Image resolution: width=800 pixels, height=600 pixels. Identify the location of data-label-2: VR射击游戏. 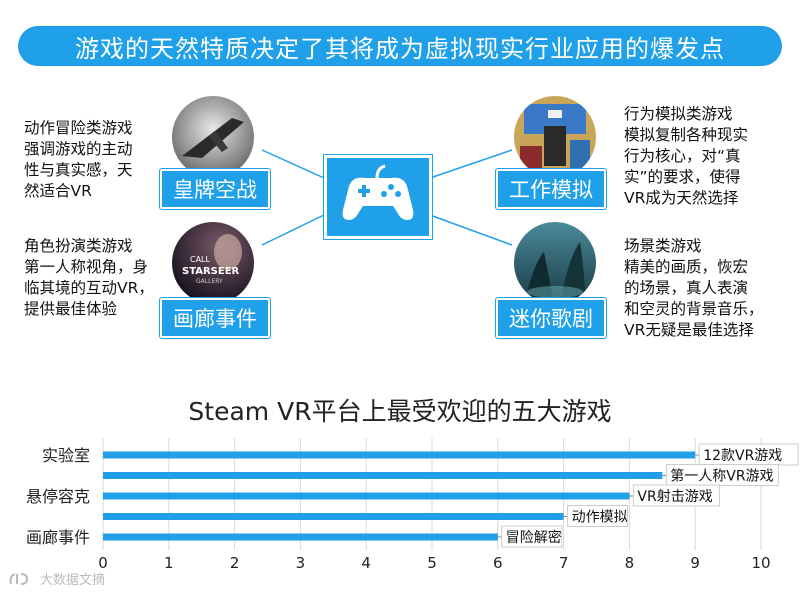
(674, 497).